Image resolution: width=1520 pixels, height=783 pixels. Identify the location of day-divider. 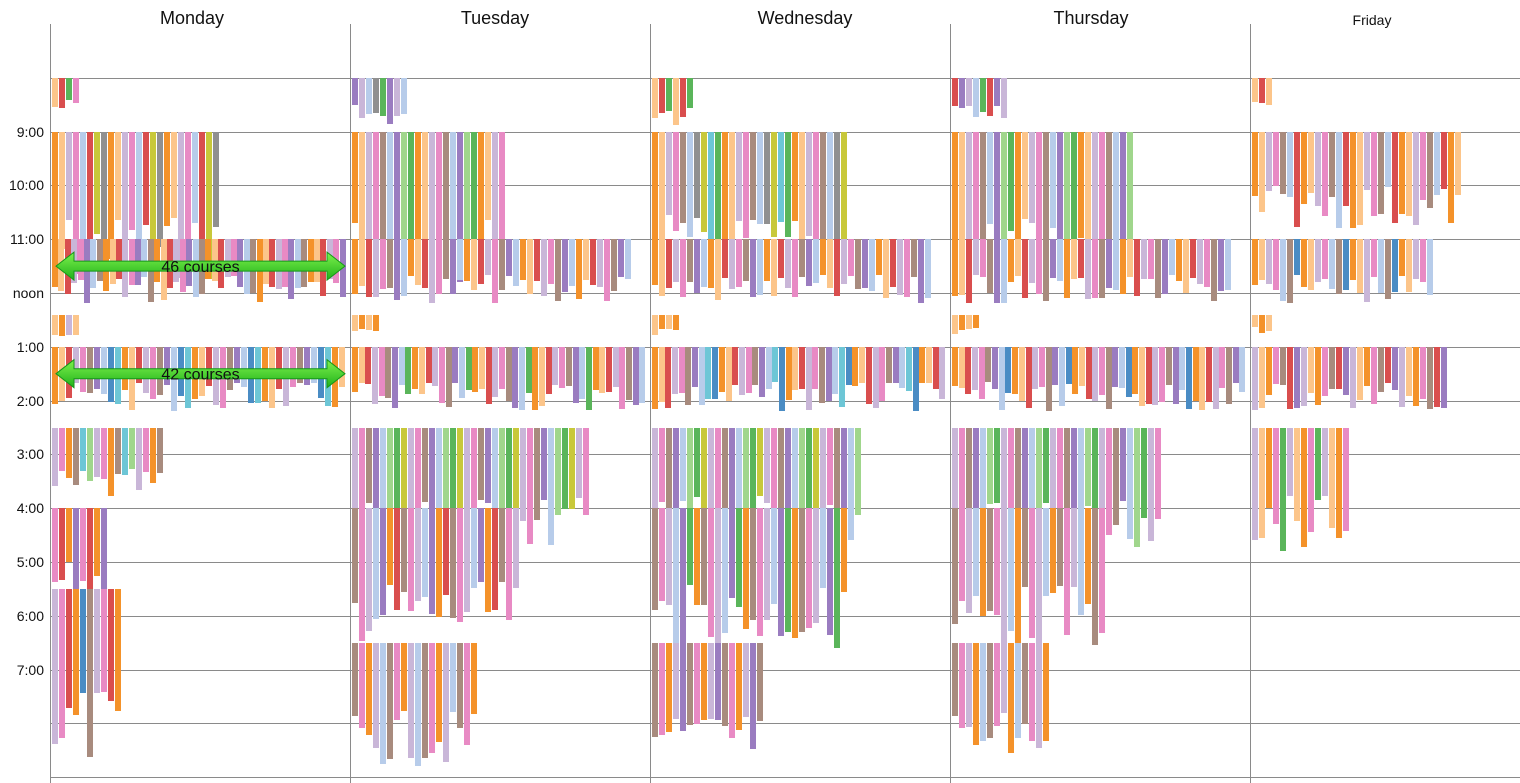
(1250, 403).